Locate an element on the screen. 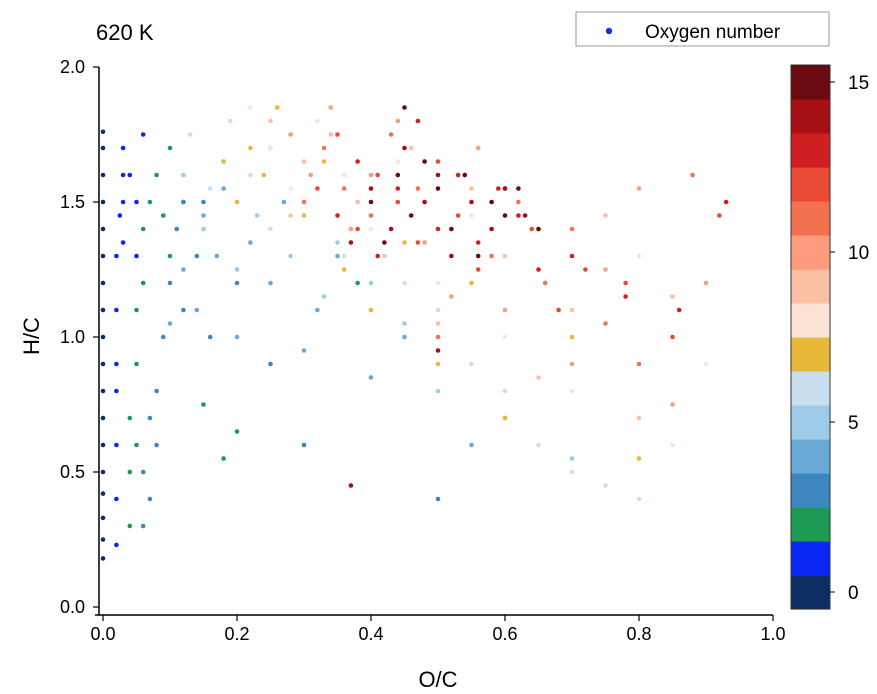 Image resolution: width=877 pixels, height=694 pixels. colorbar-frame is located at coordinates (810, 337).